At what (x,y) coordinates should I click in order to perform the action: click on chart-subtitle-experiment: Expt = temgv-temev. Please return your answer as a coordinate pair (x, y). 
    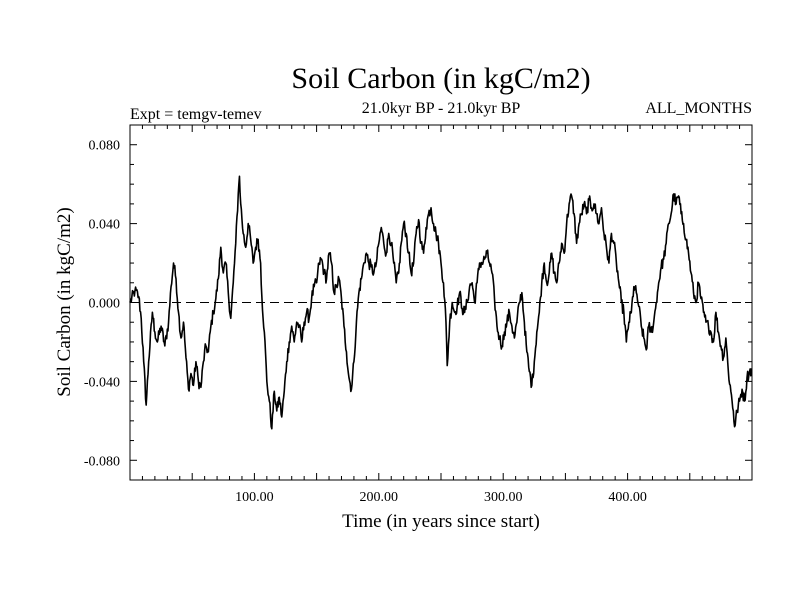
    Looking at the image, I should click on (196, 114).